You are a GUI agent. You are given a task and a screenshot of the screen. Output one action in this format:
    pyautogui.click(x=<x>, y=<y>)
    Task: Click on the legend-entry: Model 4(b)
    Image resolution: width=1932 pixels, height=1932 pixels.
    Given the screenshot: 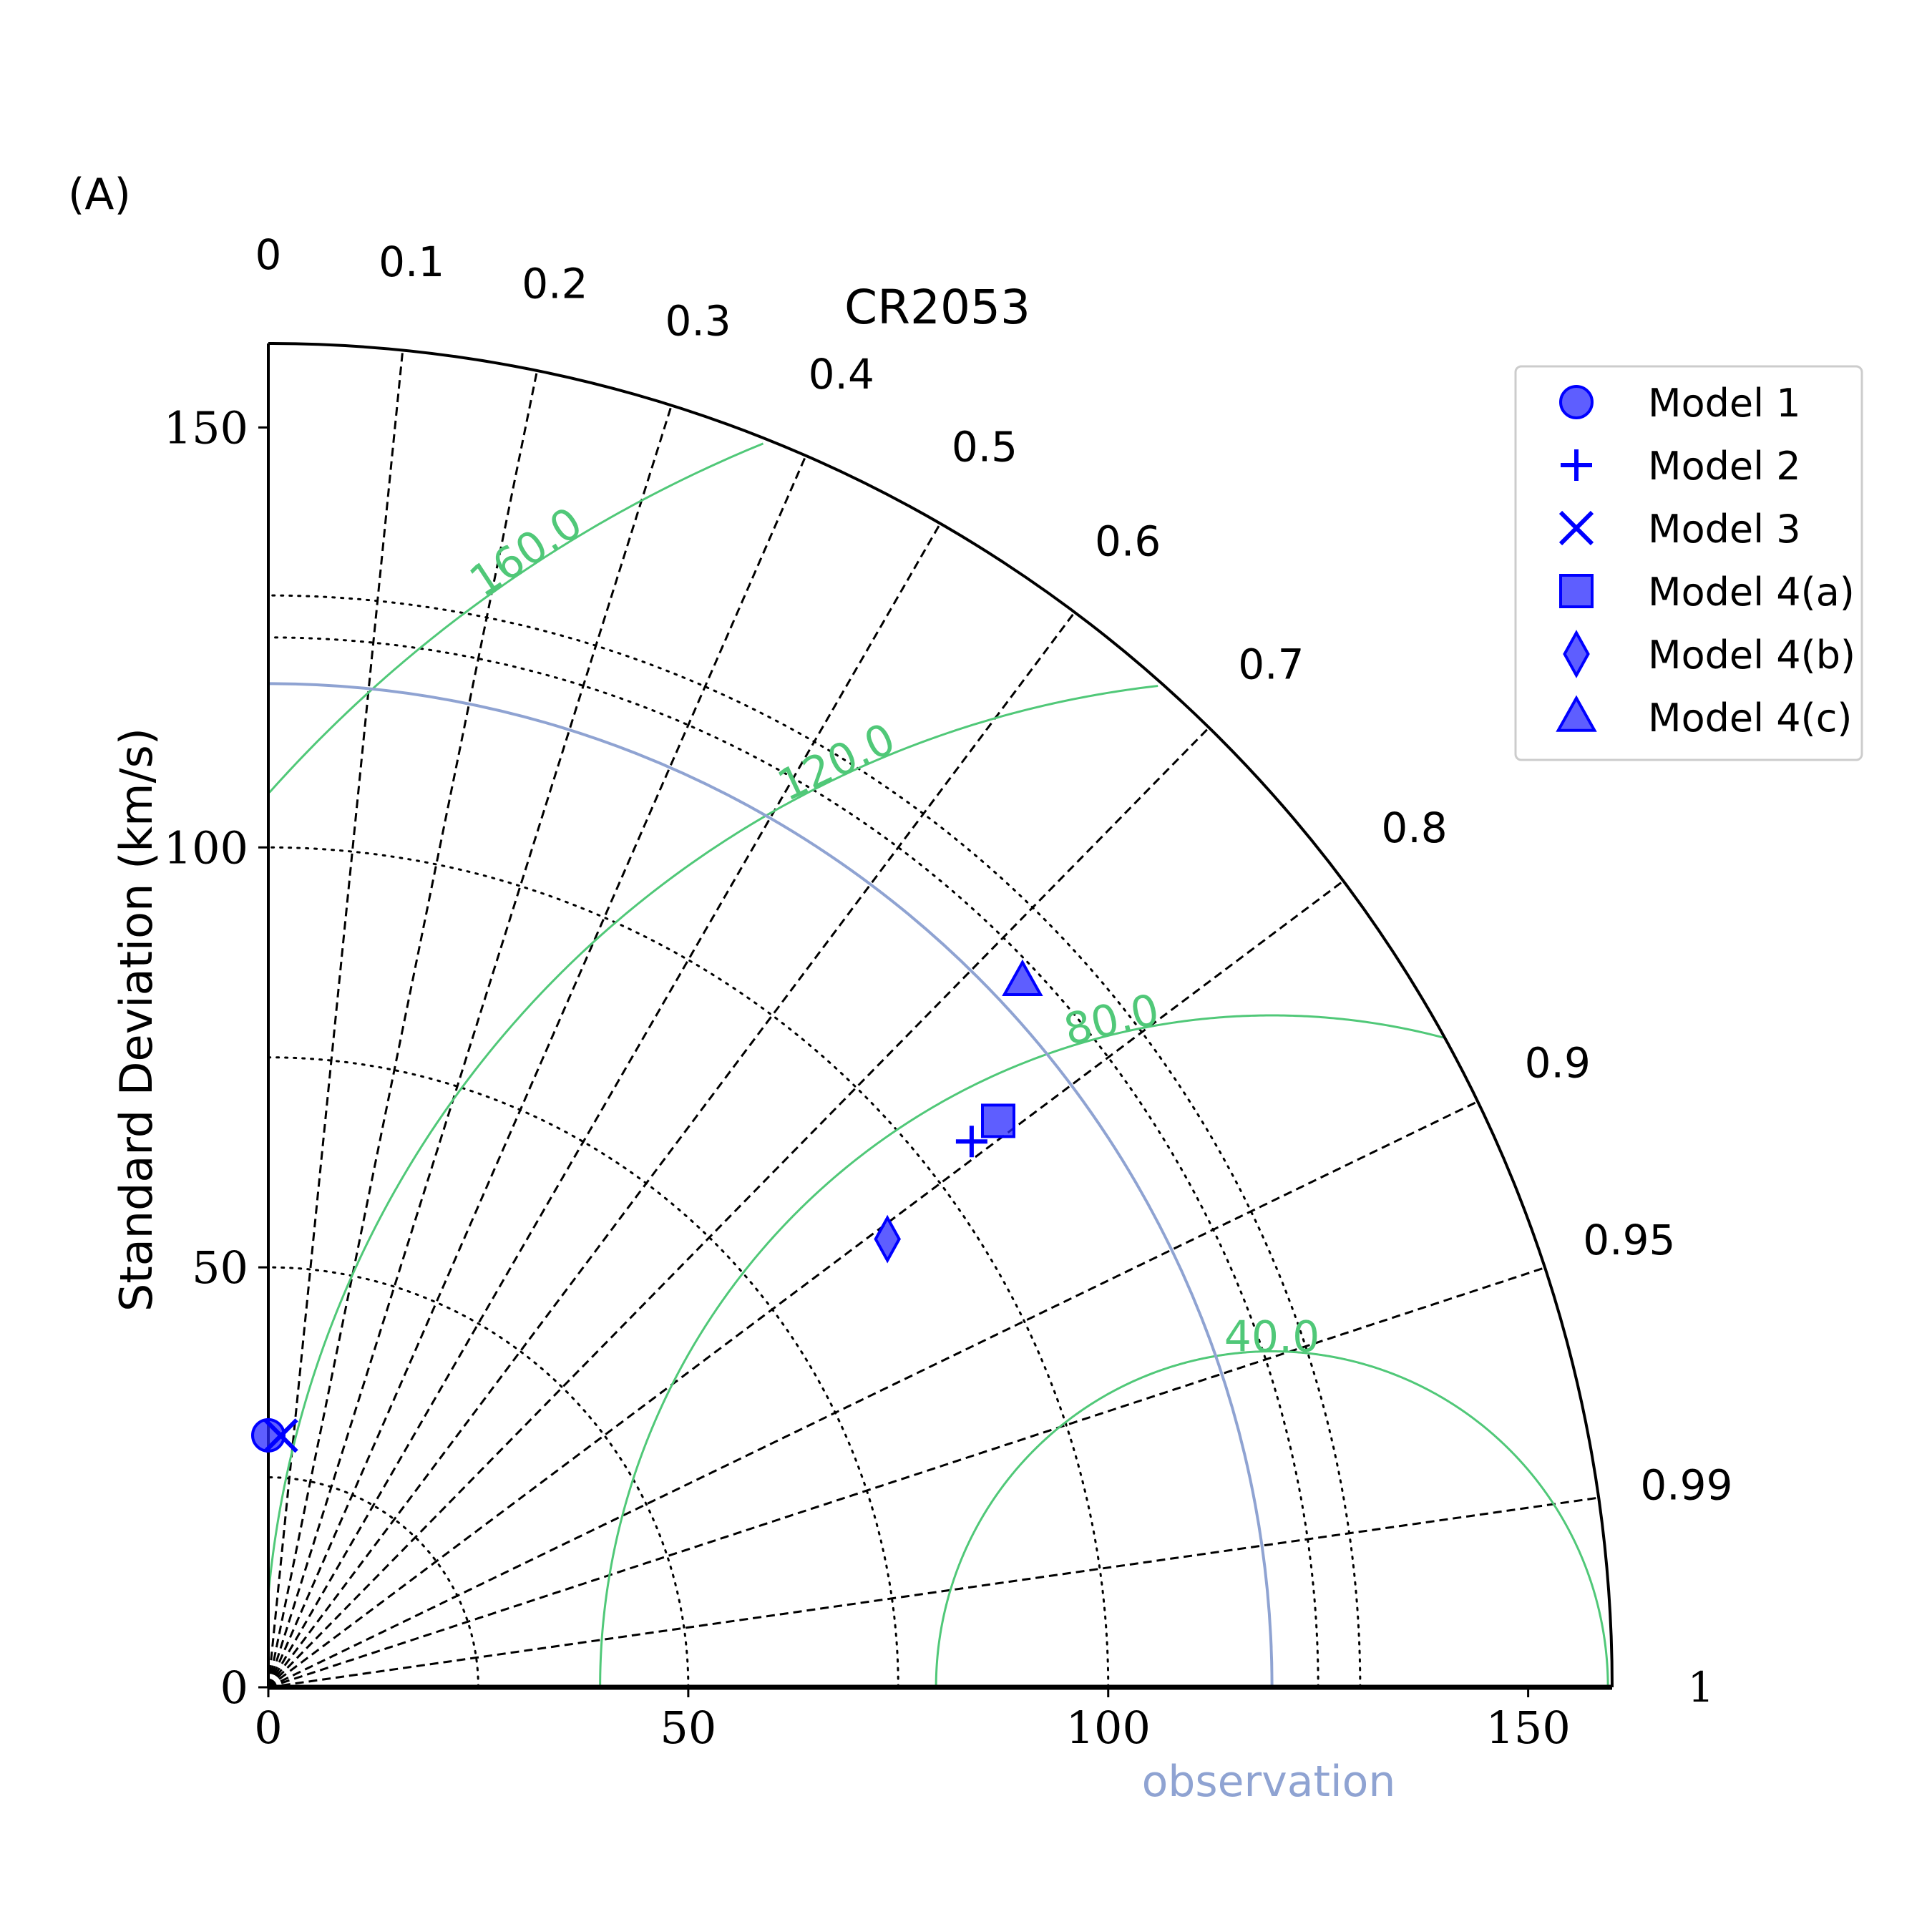 What is the action you would take?
    pyautogui.click(x=1751, y=655)
    